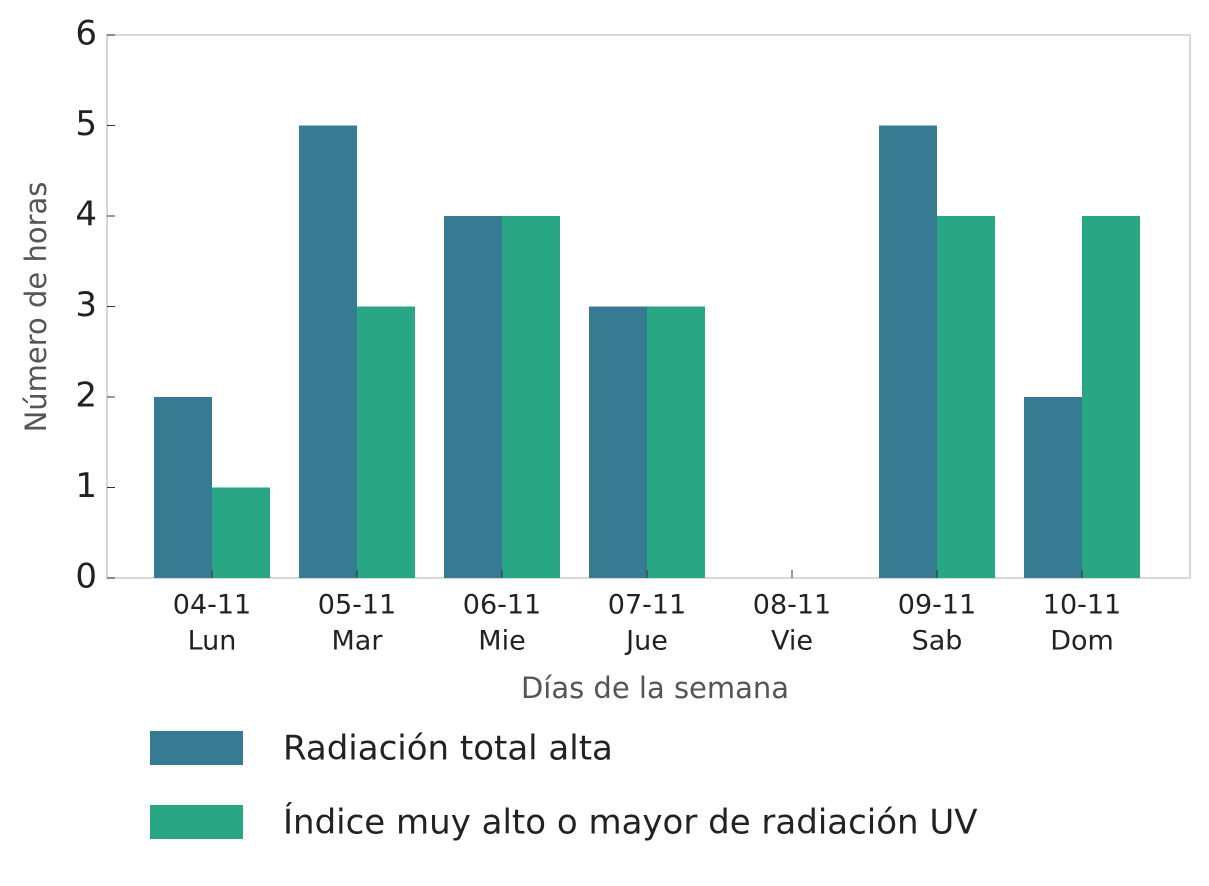 This screenshot has height=886, width=1209. Describe the element at coordinates (502, 605) in the screenshot. I see `x-tick-label: 06-11` at that location.